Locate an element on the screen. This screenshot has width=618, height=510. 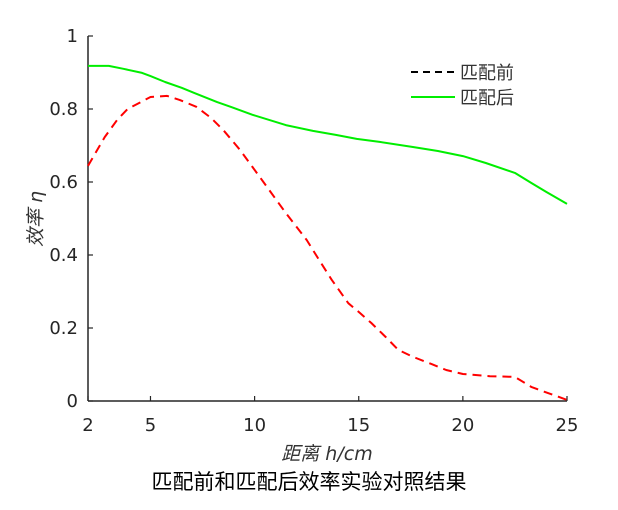
legend-label-2: 匹配后 is located at coordinates (487, 98).